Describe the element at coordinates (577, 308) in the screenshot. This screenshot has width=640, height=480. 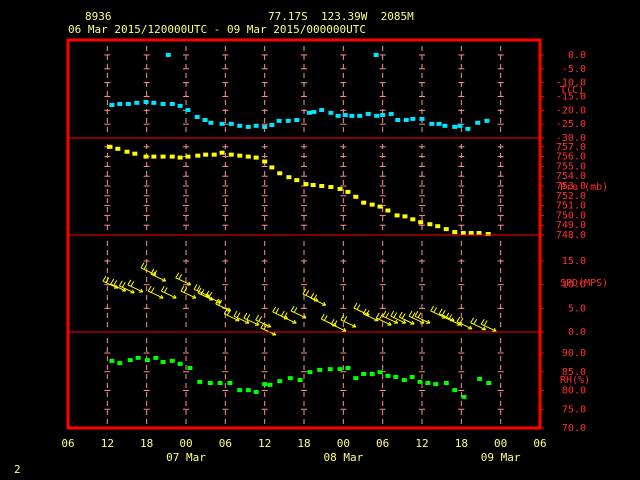
I see `y-tick-label: 5.0` at that location.